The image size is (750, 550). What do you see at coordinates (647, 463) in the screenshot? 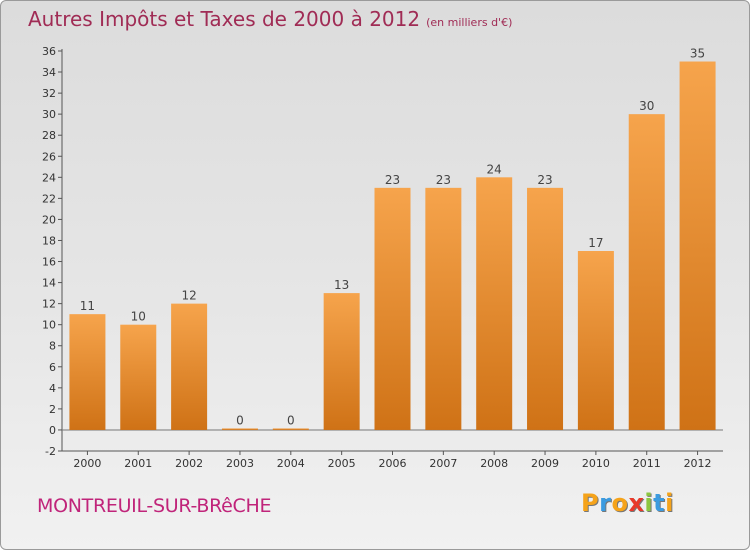
I see `x-tick-label-2011: 2011` at bounding box center [647, 463].